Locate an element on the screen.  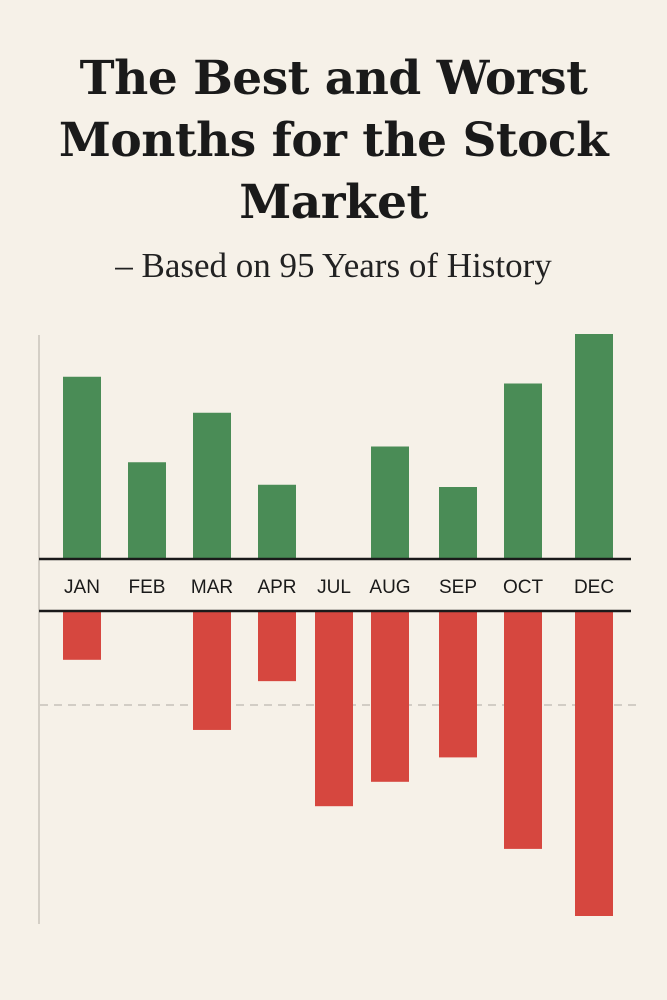
month-label-apr: APR is located at coordinates (276, 587).